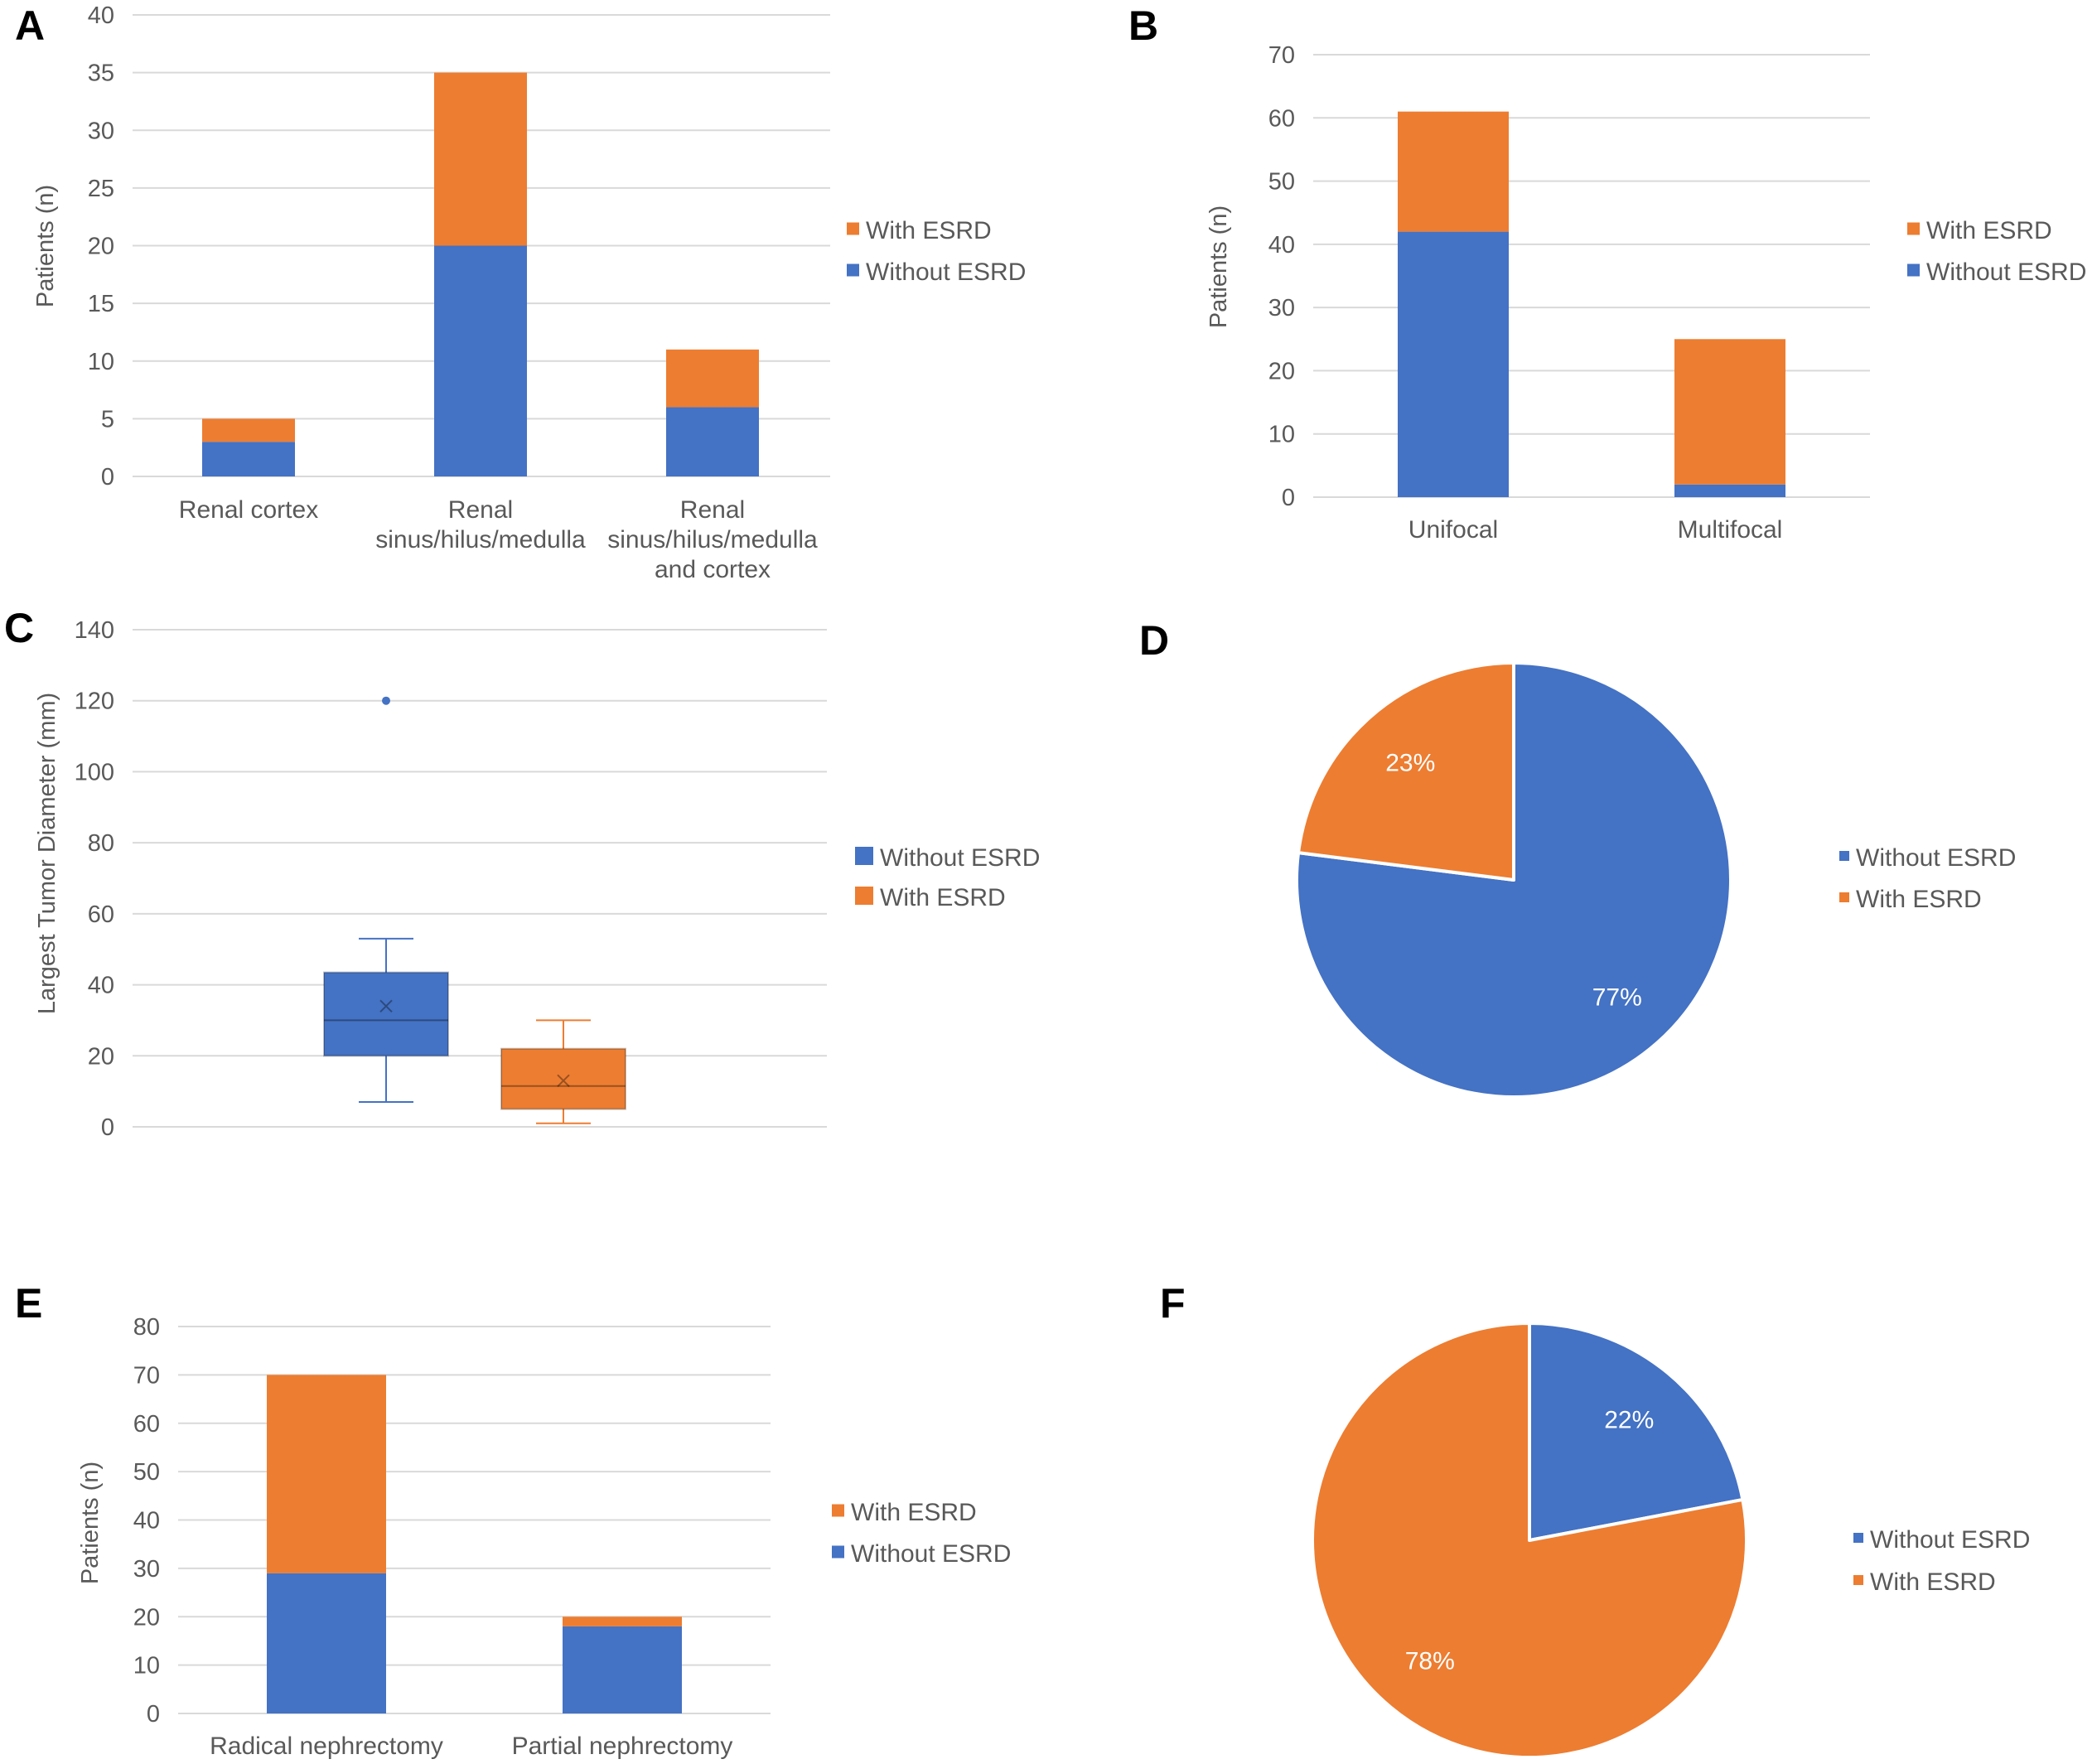  Describe the element at coordinates (28, 1303) in the screenshot. I see `panel-label: E` at that location.